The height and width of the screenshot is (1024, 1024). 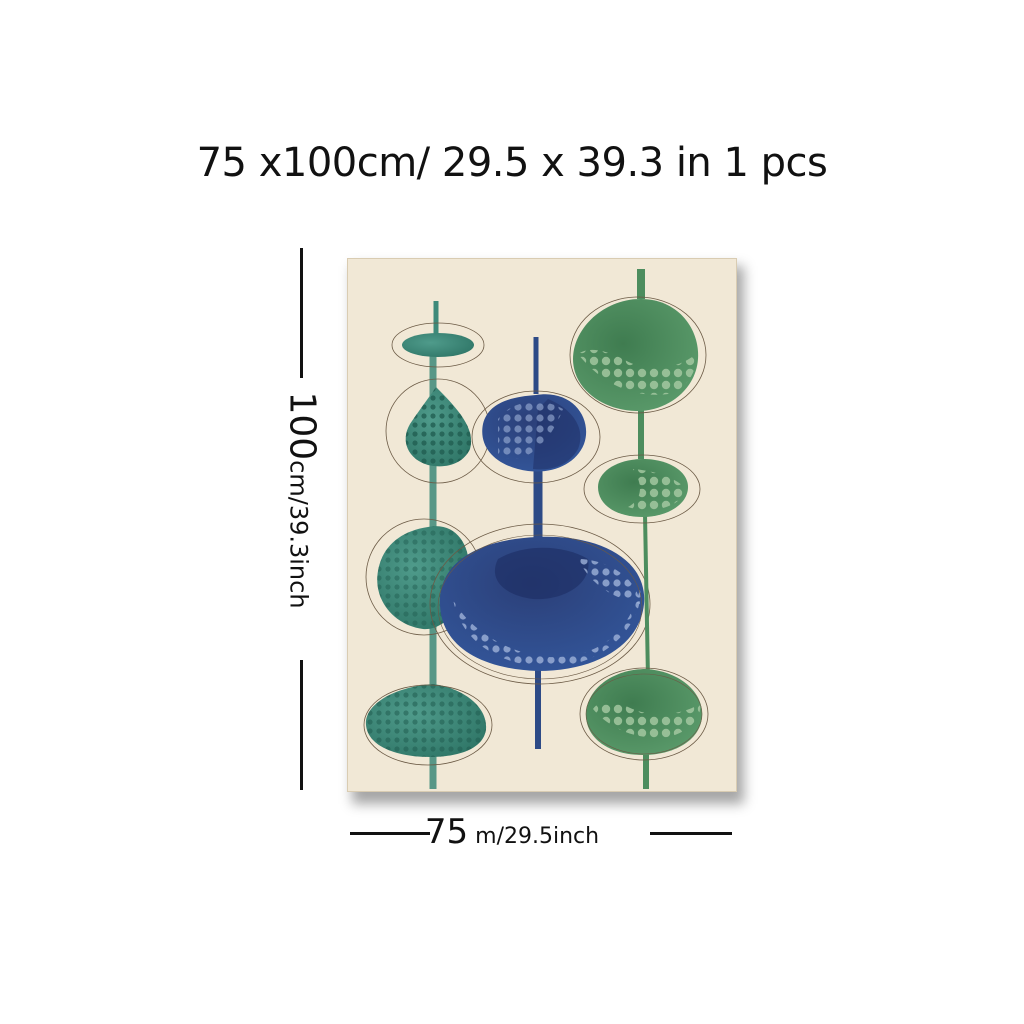 What do you see at coordinates (446, 832) in the screenshot?
I see `width-value: 75` at bounding box center [446, 832].